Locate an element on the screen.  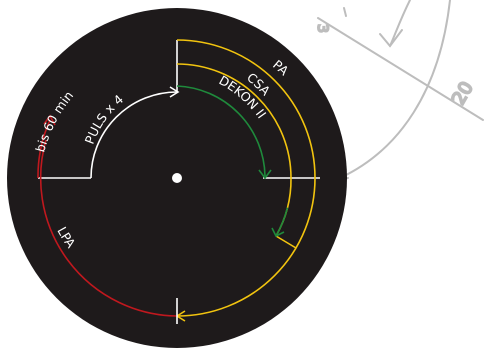
sketch-number-top: 3 is located at coordinates (322, 28).